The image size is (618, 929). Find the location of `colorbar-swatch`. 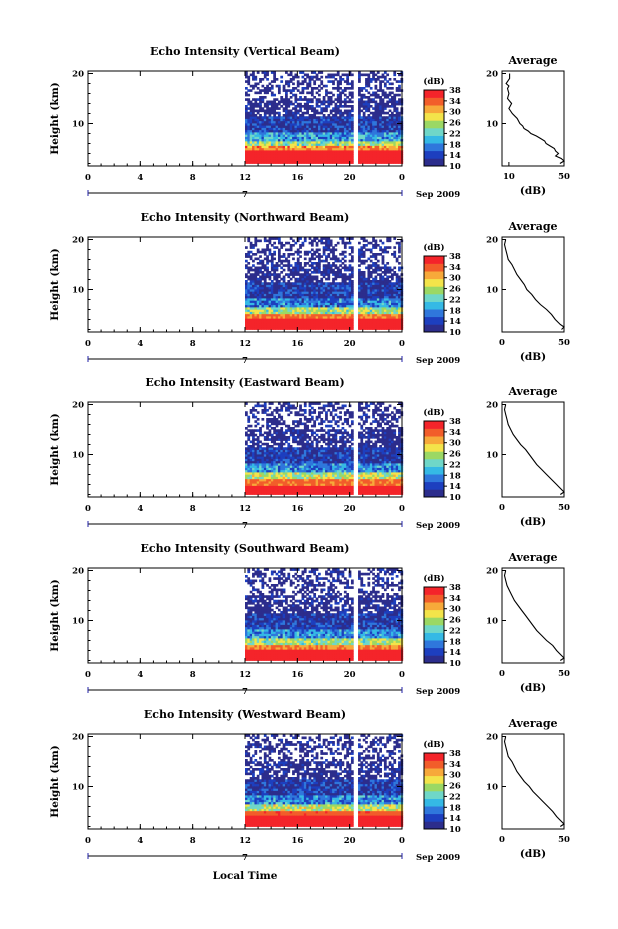

colorbar-swatch is located at coordinates (434, 101).